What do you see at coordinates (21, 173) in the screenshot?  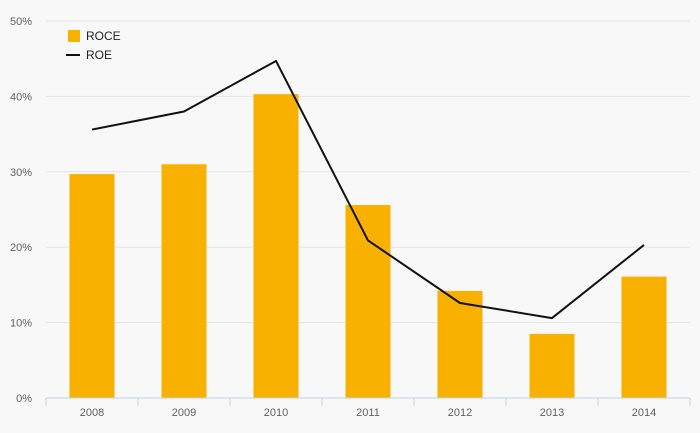 I see `y-tick-label: 30%` at bounding box center [21, 173].